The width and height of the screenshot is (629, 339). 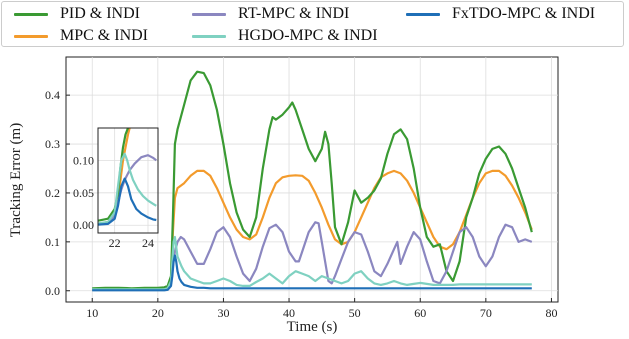 What do you see at coordinates (524, 13) in the screenshot?
I see `legend-label: FxTDO-MPC & INDI` at bounding box center [524, 13].